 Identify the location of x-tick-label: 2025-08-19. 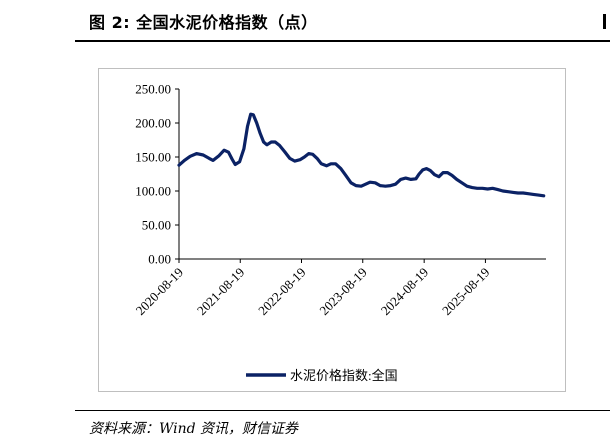
(466, 292).